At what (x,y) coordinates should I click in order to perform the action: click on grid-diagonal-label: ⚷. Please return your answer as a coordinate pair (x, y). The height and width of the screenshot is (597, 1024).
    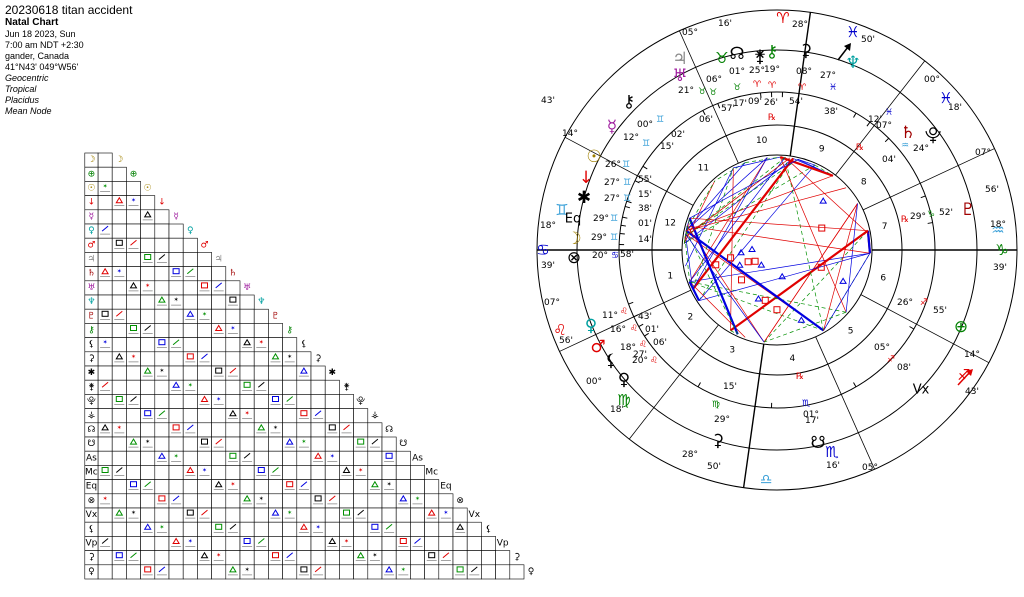
    Looking at the image, I should click on (289, 331).